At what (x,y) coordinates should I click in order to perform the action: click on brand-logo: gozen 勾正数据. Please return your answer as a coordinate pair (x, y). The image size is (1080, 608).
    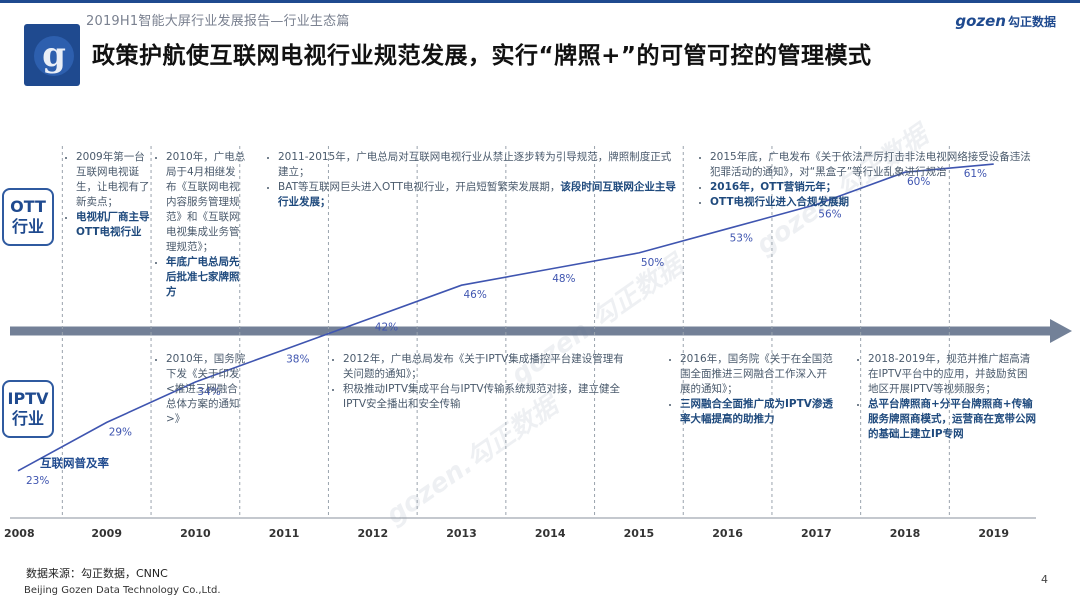
    Looking at the image, I should click on (1005, 21).